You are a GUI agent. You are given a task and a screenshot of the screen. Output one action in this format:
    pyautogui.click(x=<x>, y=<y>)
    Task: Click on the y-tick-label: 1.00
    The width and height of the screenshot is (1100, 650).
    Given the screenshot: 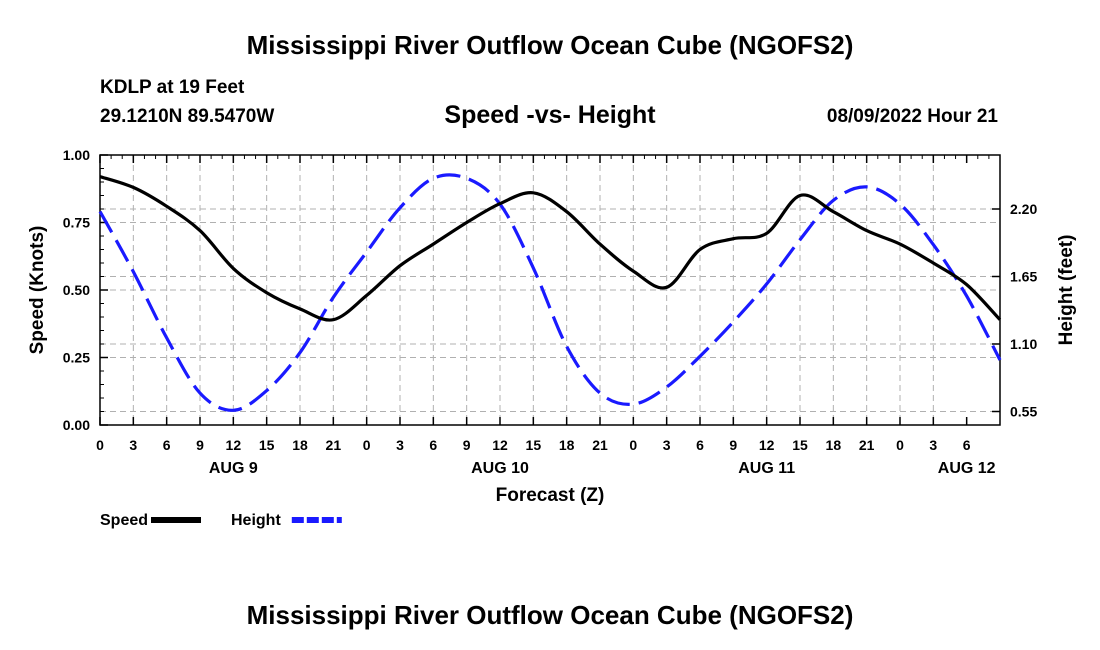 What is the action you would take?
    pyautogui.click(x=76, y=155)
    